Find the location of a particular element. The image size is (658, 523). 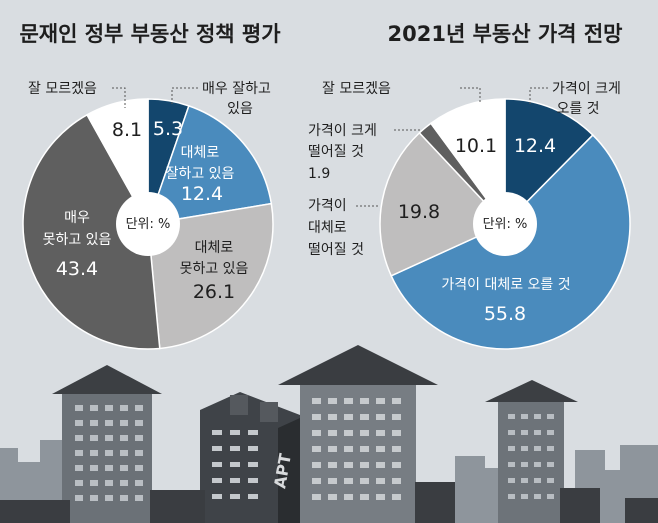

c2-upbig-label: 가격이 크게 is located at coordinates (586, 89).